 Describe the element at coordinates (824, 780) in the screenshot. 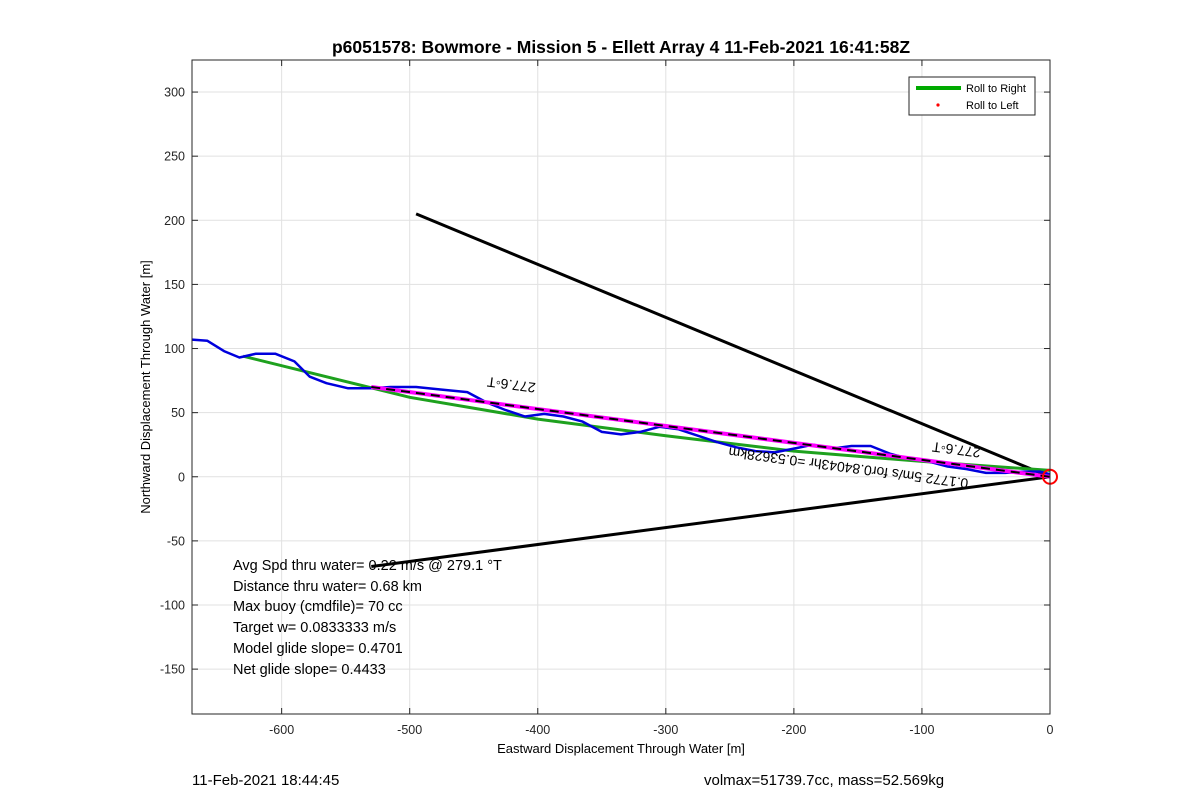

I see `footer-glider-params: volmax=51739.7cc, mass=52.569kg` at that location.